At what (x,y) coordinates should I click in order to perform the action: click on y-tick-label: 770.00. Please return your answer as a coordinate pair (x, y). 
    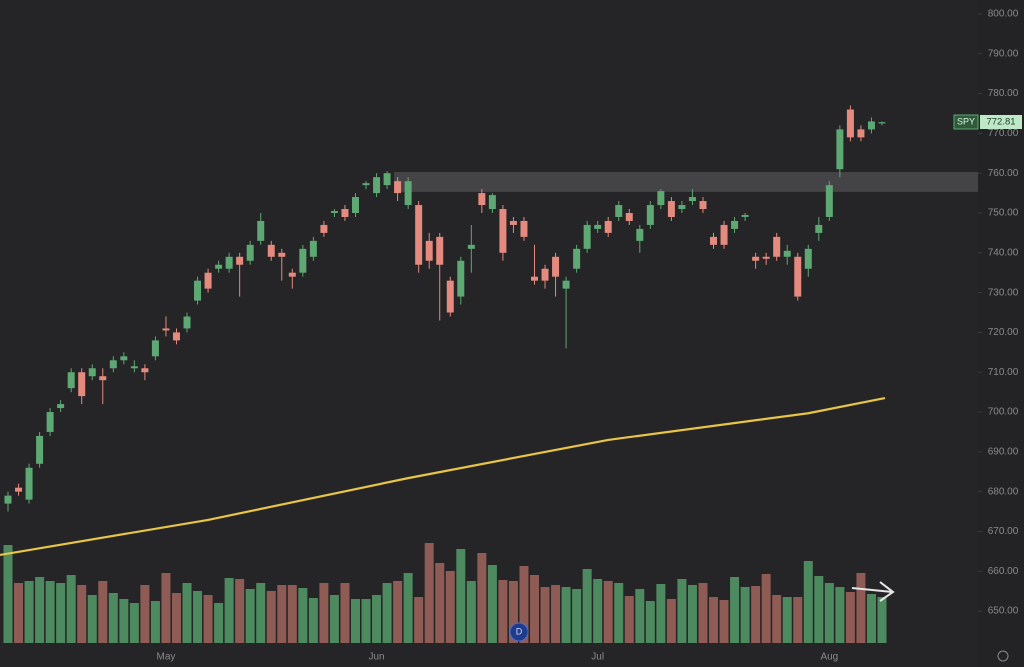
    Looking at the image, I should click on (1003, 133).